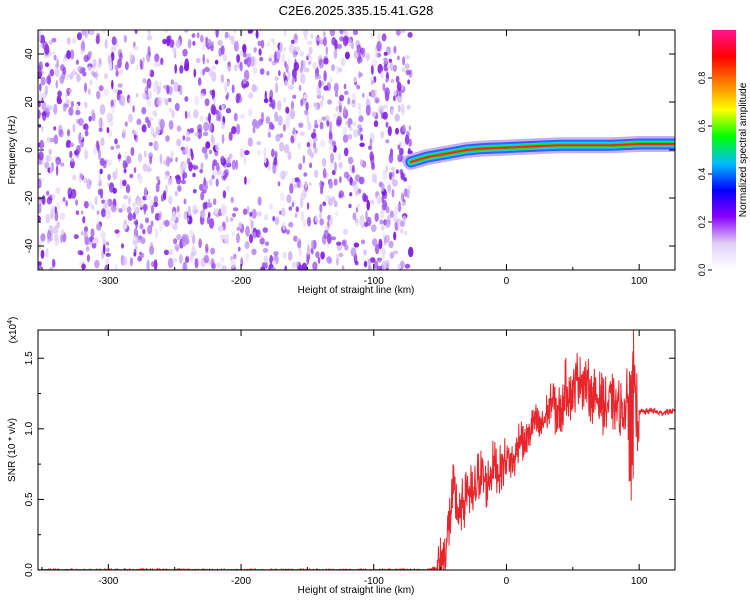  I want to click on snr-x-tick-label: 0, so click(507, 581).